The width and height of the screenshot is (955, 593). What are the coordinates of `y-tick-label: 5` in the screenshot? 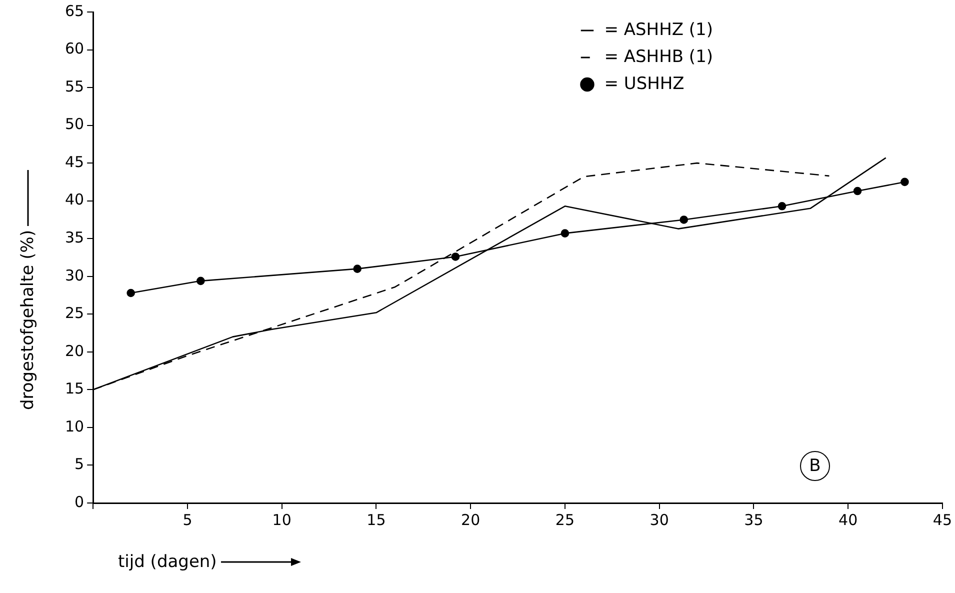 It's located at (79, 464).